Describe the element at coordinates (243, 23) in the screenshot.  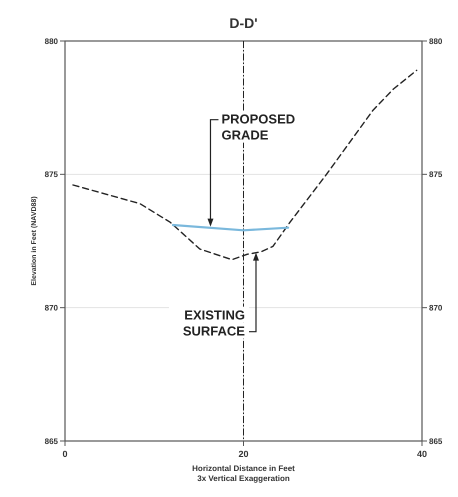
I see `chart-title: D-D'` at that location.